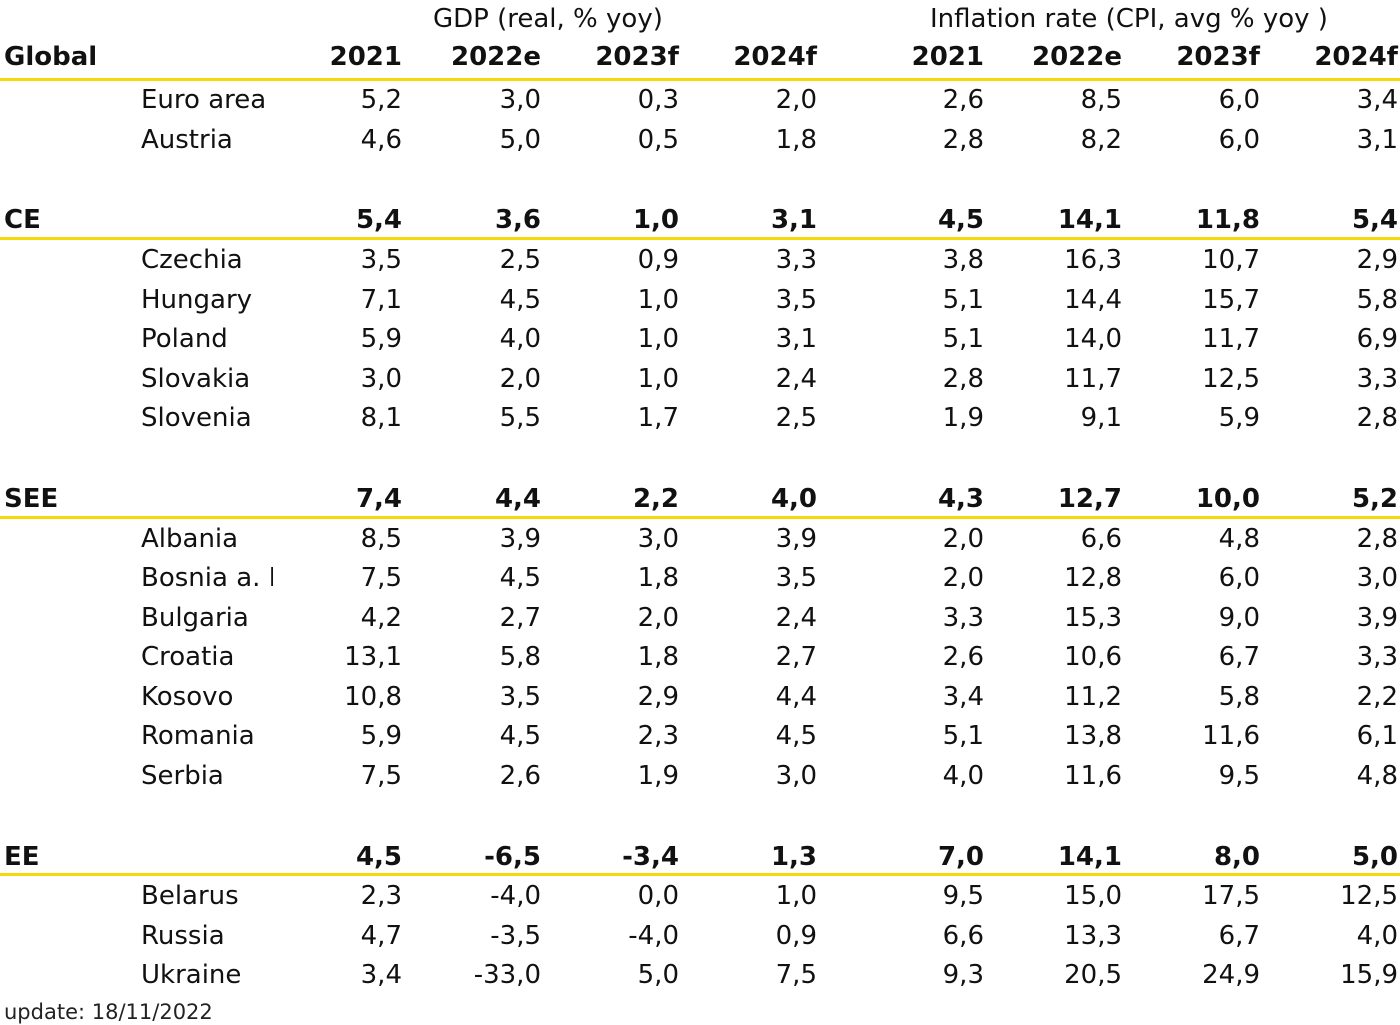  Describe the element at coordinates (1227, 220) in the screenshot. I see `value-cell: 11,8` at that location.